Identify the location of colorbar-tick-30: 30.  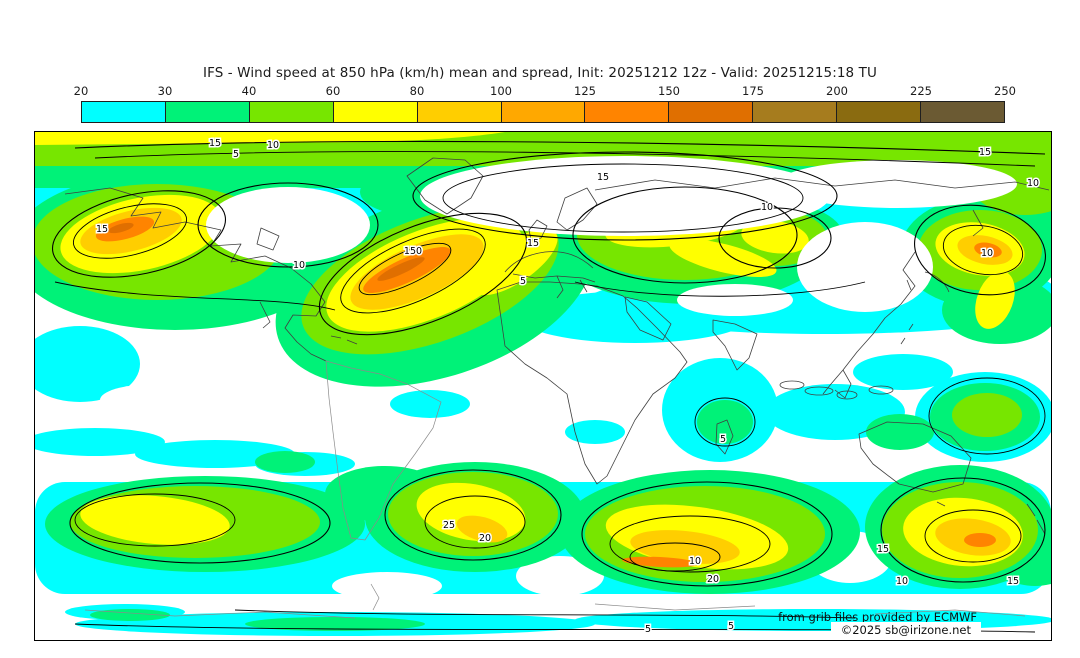
(165, 91).